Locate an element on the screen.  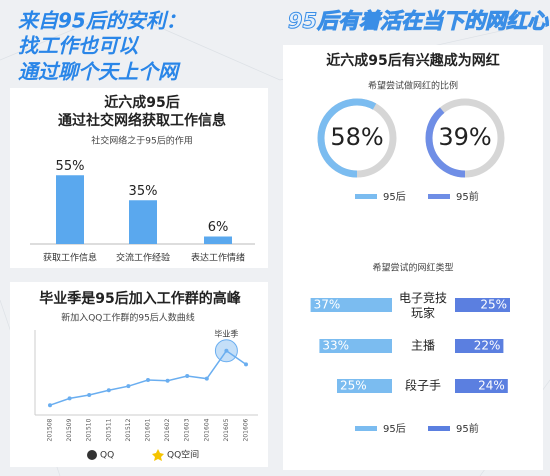
x-tick-label: 201510 is located at coordinates (89, 429).